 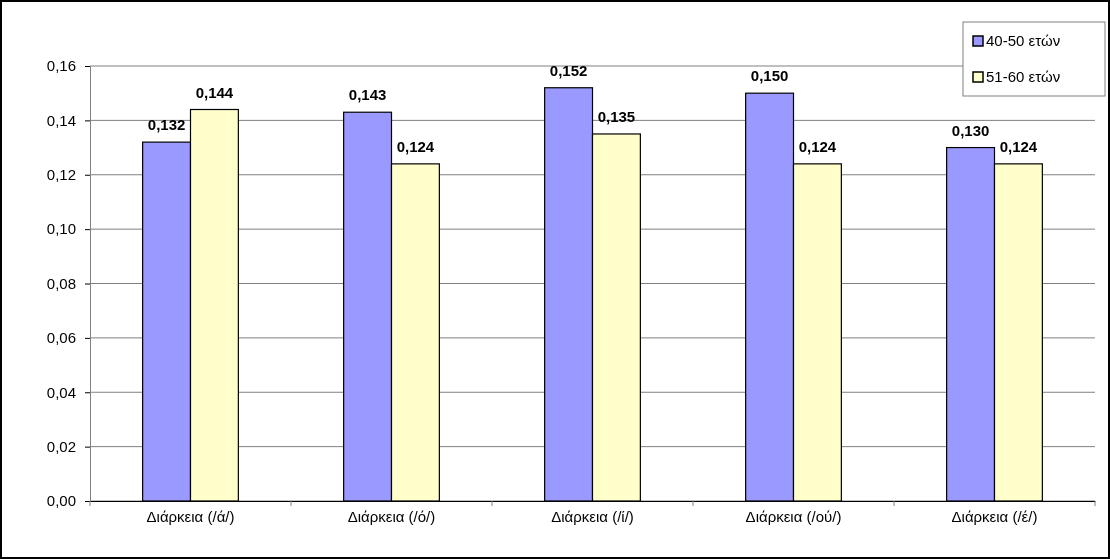 What do you see at coordinates (769, 76) in the screenshot?
I see `data-label: 0,150` at bounding box center [769, 76].